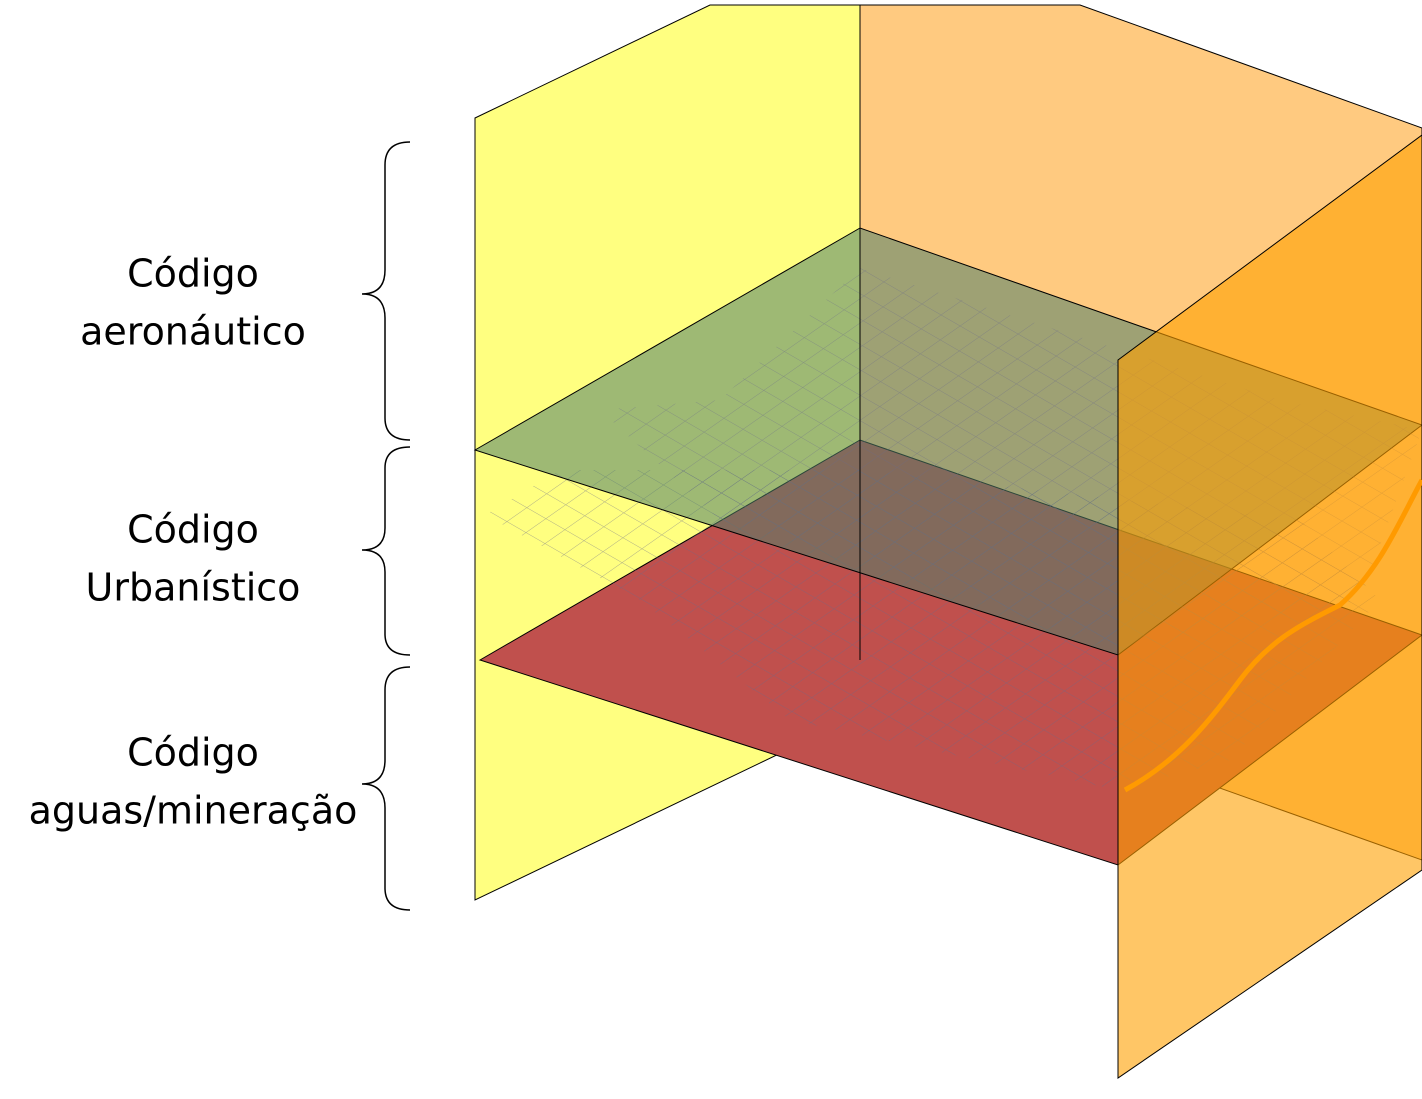  Describe the element at coordinates (193, 811) in the screenshot. I see `layer-label: aguas/mineração` at that location.